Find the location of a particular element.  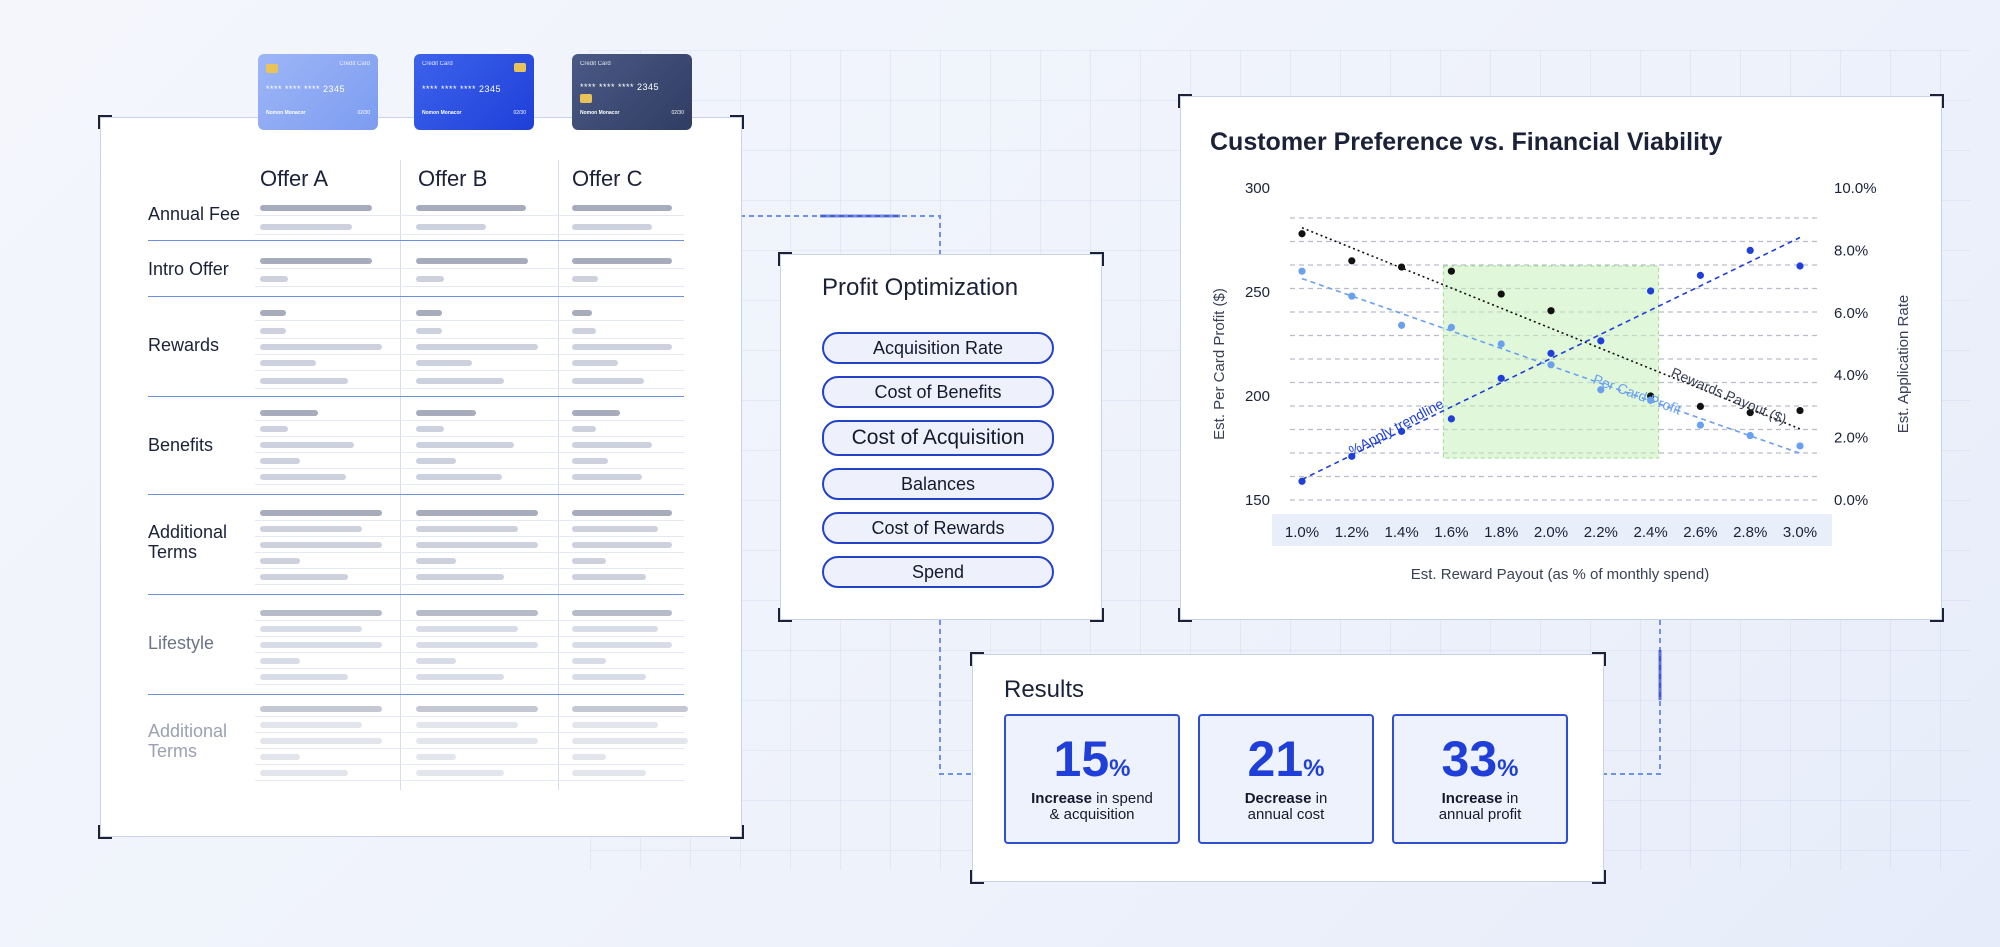

result-value: 15% is located at coordinates (1092, 759).